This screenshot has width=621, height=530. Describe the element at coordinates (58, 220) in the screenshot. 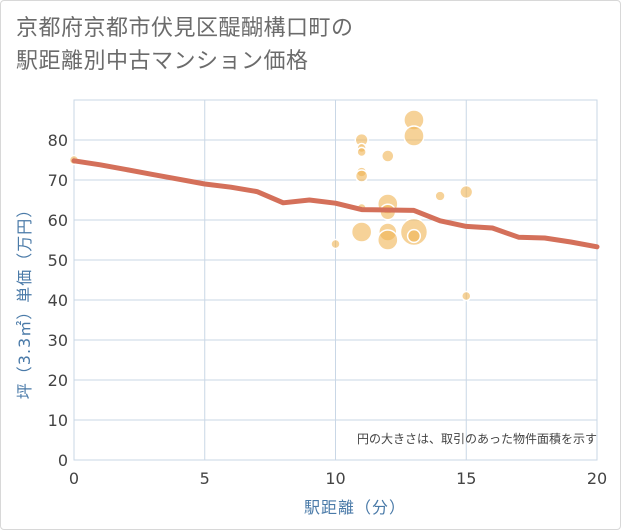

I see `y-tick-label: 60` at that location.